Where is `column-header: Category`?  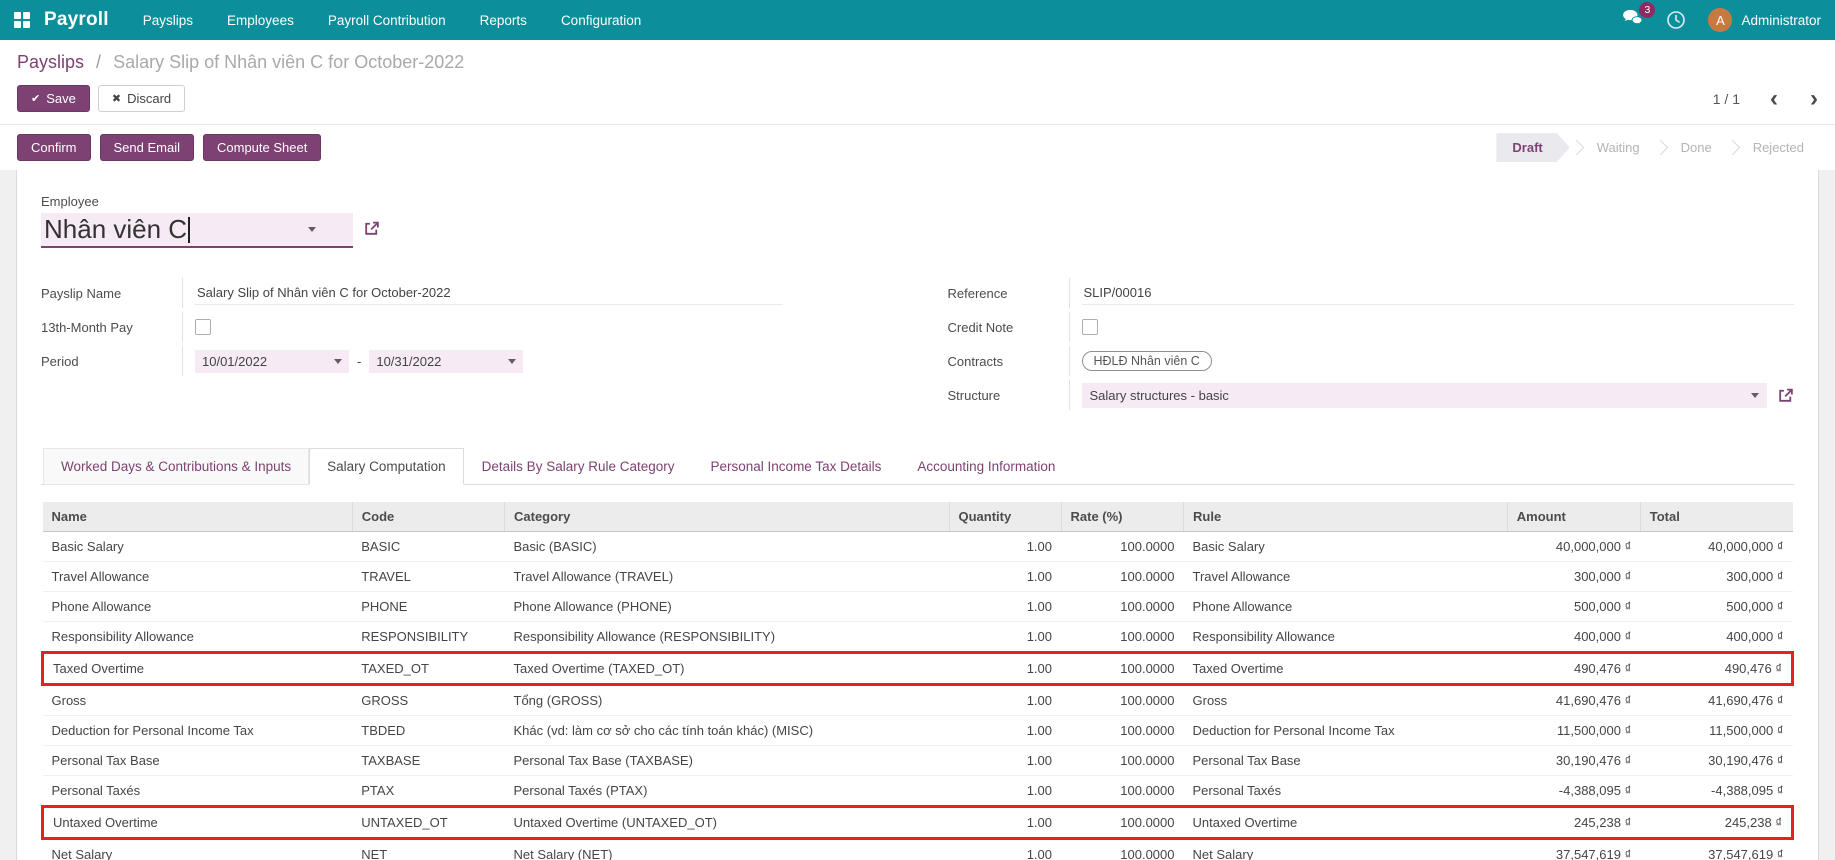
column-header: Category is located at coordinates (727, 517).